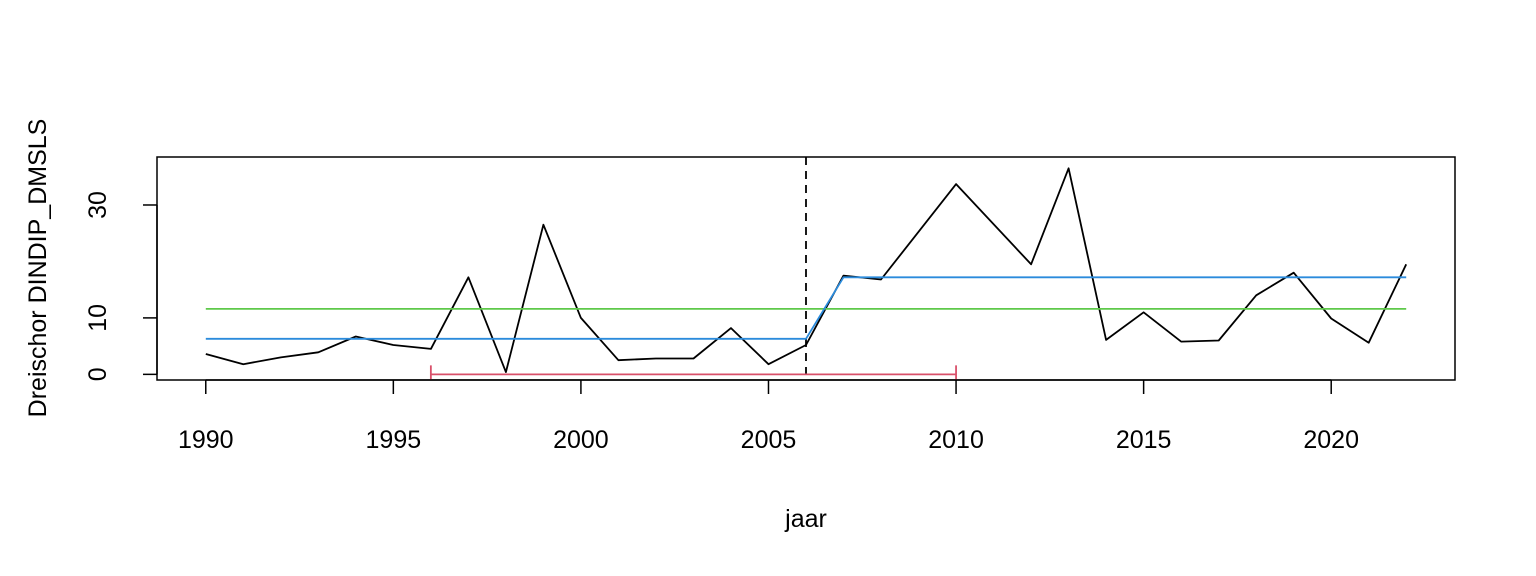 The height and width of the screenshot is (576, 1536). What do you see at coordinates (394, 440) in the screenshot?
I see `x-tick-label: 1995` at bounding box center [394, 440].